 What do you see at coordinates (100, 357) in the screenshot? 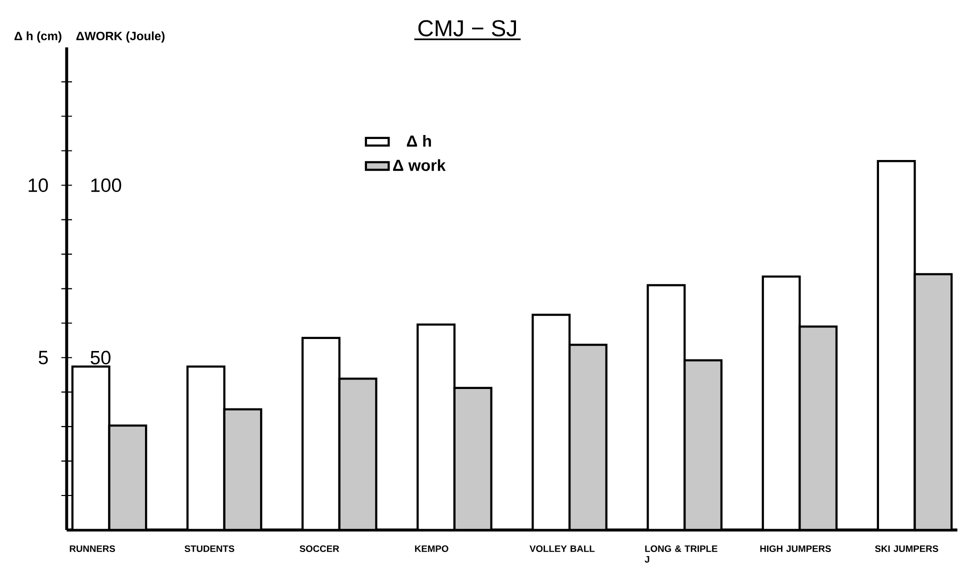
I see `y2-tick-label: 50` at bounding box center [100, 357].